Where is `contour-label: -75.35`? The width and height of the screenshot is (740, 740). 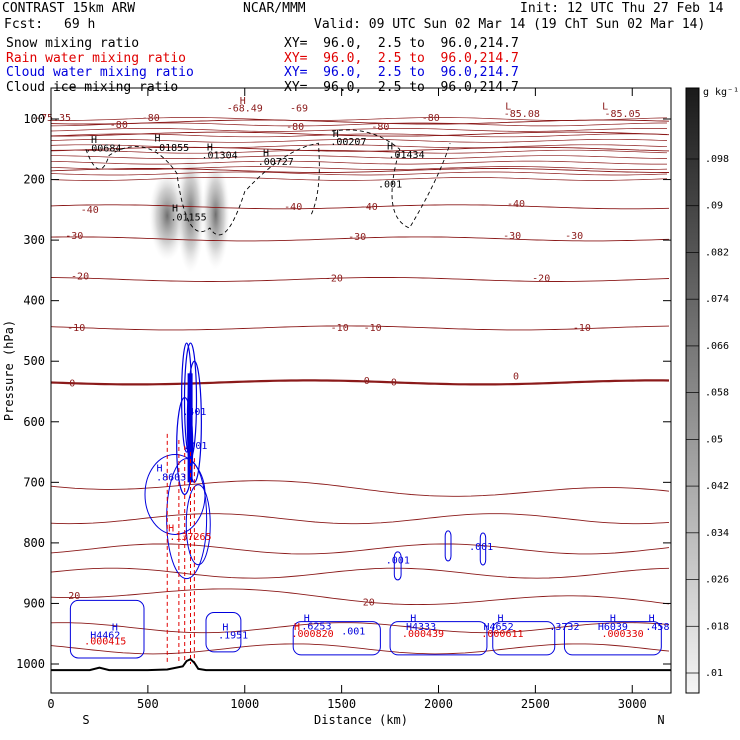
contour-label: -75.35 is located at coordinates (53, 118).